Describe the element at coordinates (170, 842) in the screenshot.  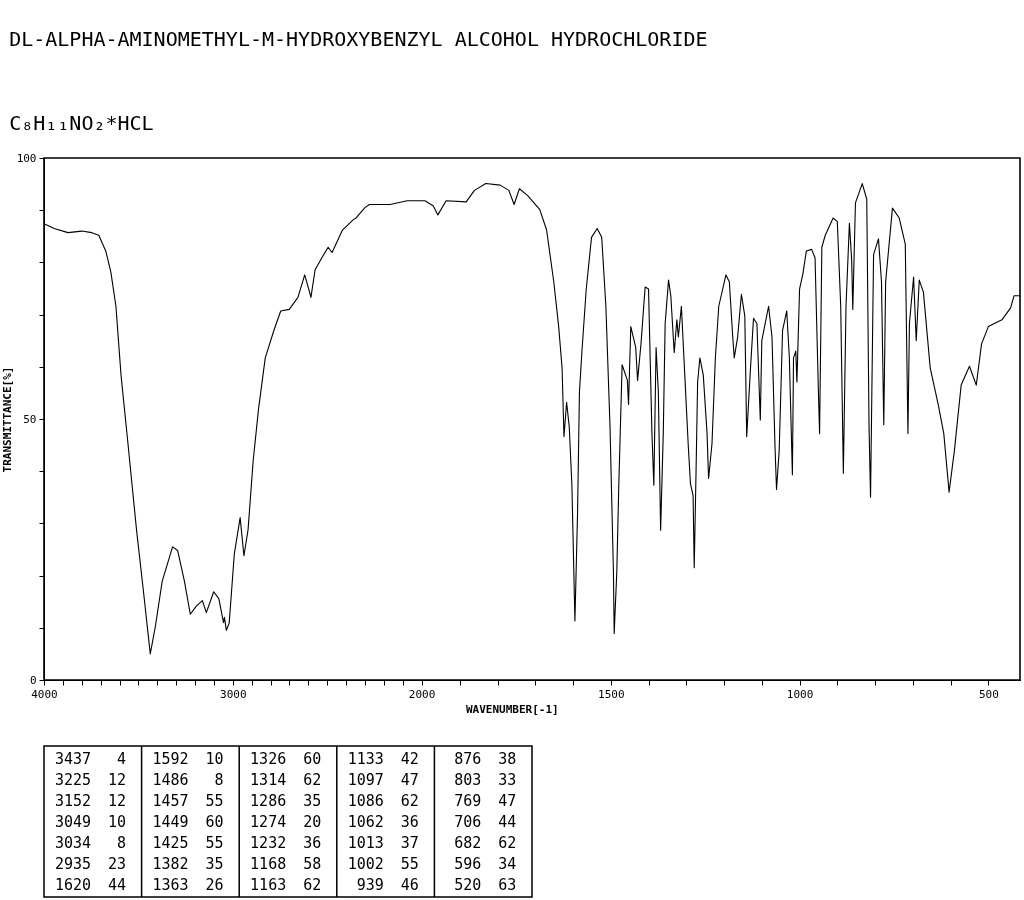
I see `text: 1425` at that location.